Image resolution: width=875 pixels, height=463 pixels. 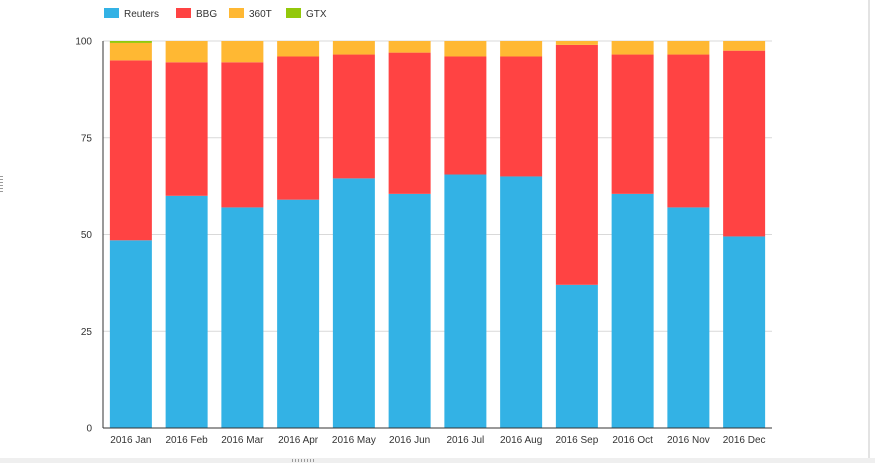 What do you see at coordinates (87, 235) in the screenshot?
I see `y-tick-label: 50` at bounding box center [87, 235].